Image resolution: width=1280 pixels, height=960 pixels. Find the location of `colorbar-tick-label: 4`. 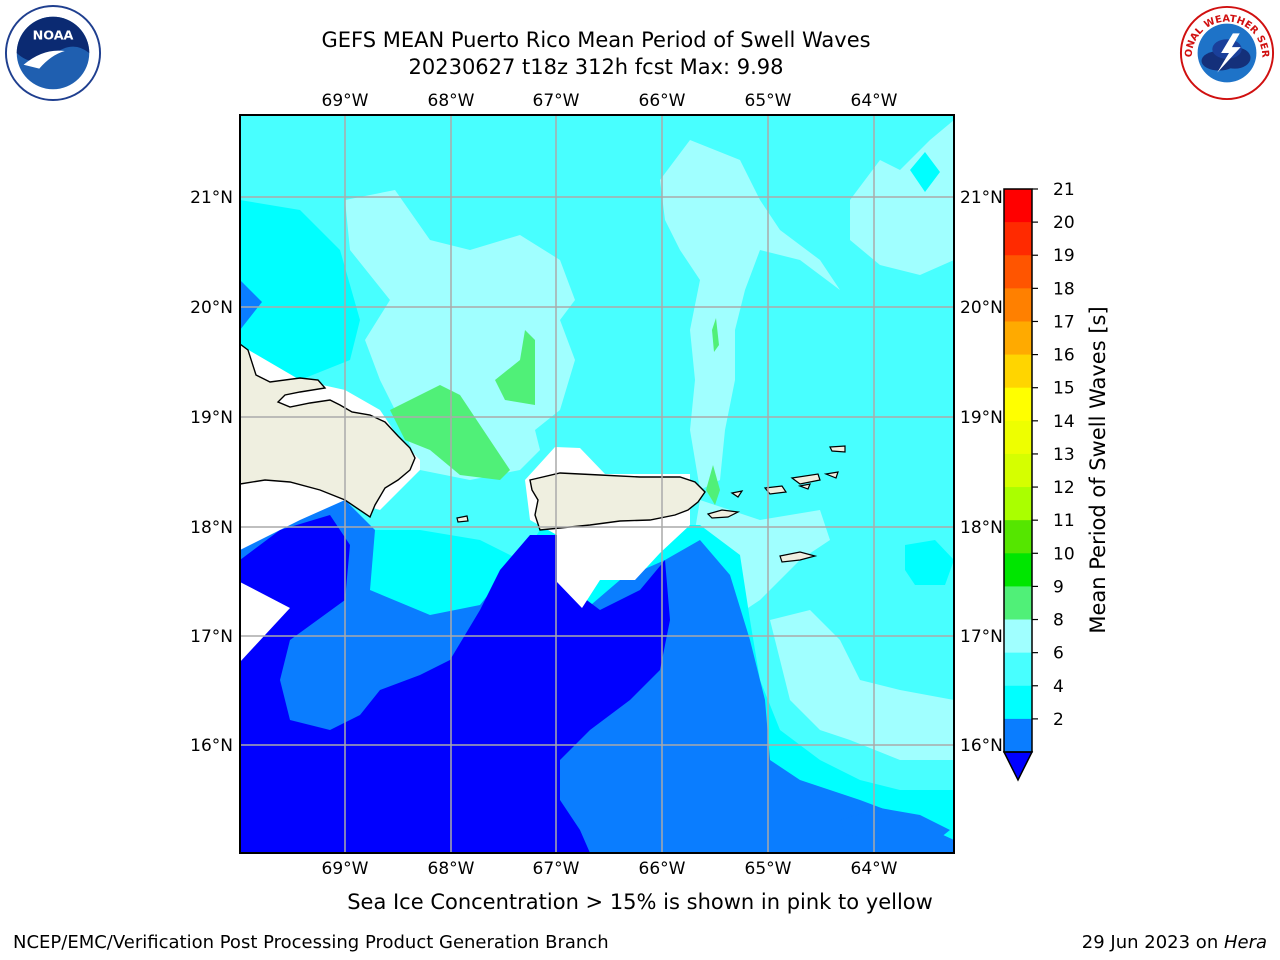

colorbar-tick-label: 4 is located at coordinates (1058, 687).